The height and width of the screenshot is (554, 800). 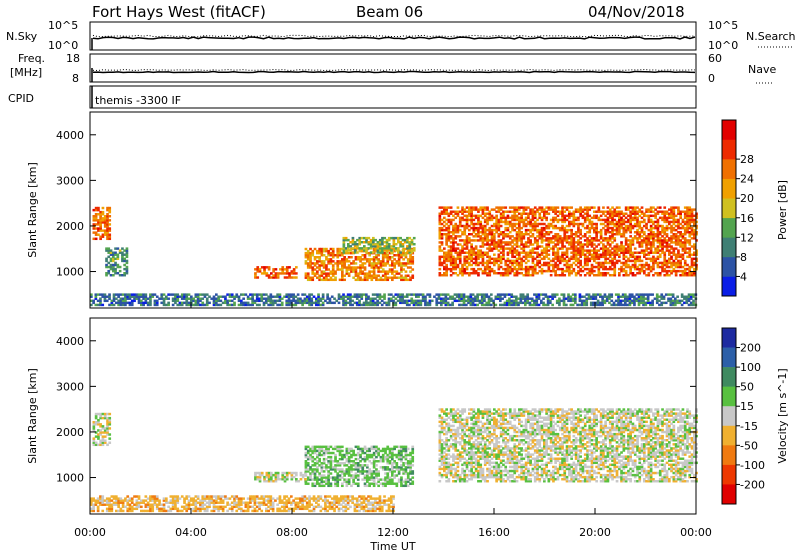 I want to click on y-tick-label: 2000, so click(x=70, y=226).